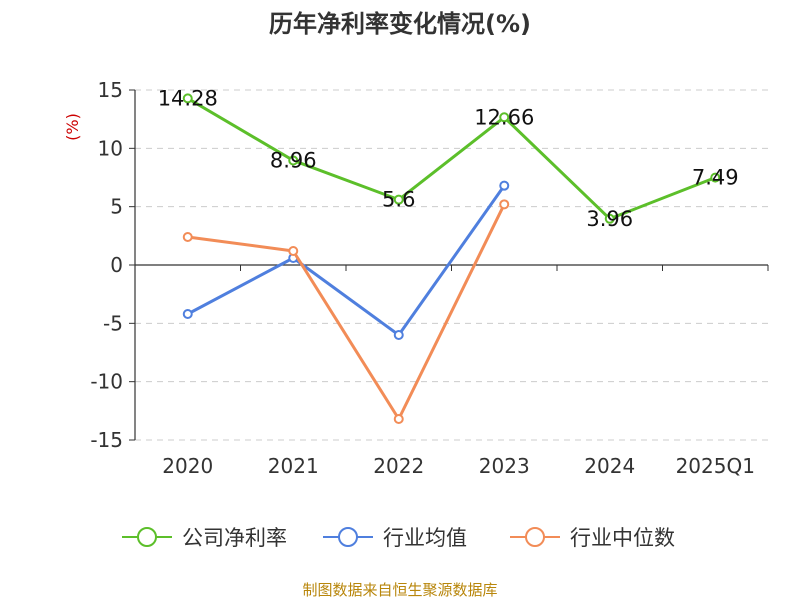 The image size is (800, 600). I want to click on y-tick-label: 15, so click(110, 90).